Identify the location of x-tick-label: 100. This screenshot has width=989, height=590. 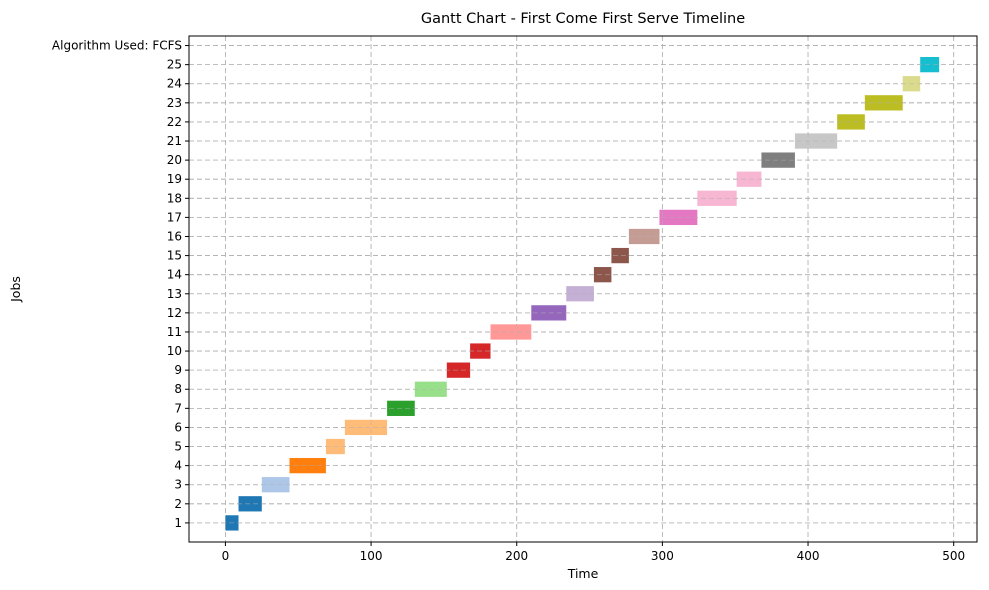
(371, 556).